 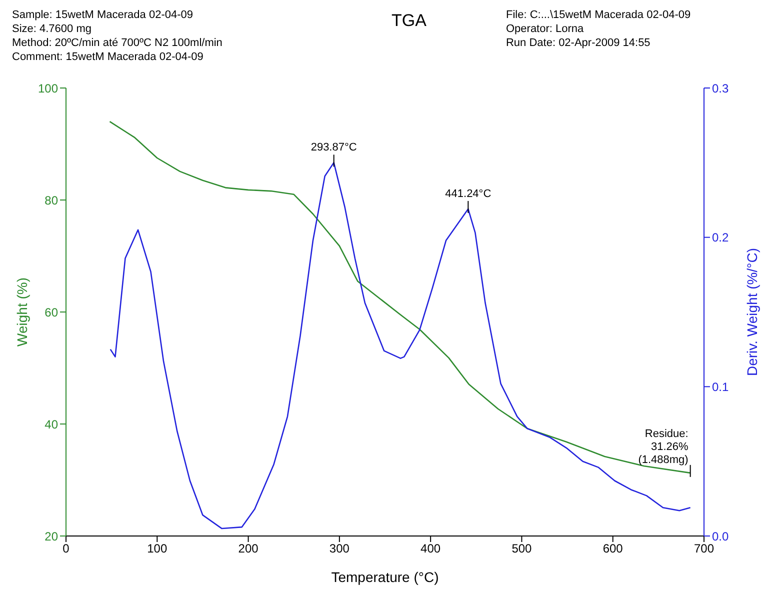 What do you see at coordinates (22, 312) in the screenshot?
I see `y-axis-title: Weight (%)` at bounding box center [22, 312].